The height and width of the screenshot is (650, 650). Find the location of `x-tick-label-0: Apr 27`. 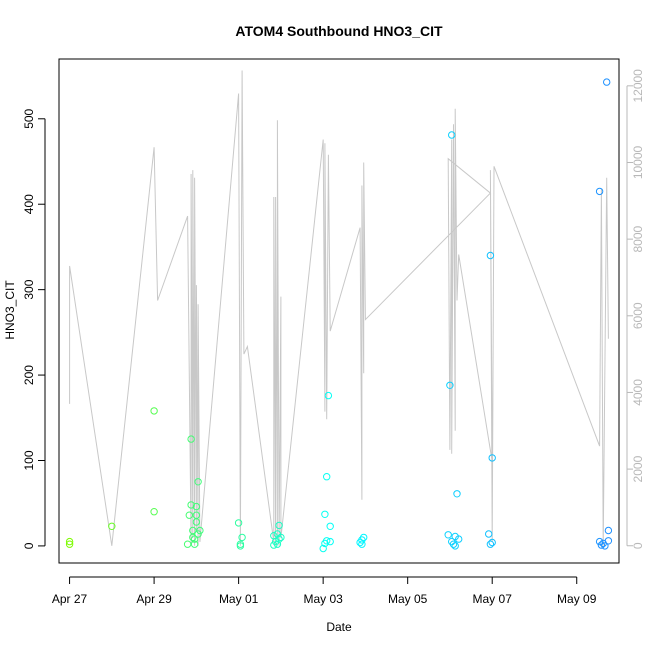

x-tick-label-0: Apr 27 is located at coordinates (70, 599).